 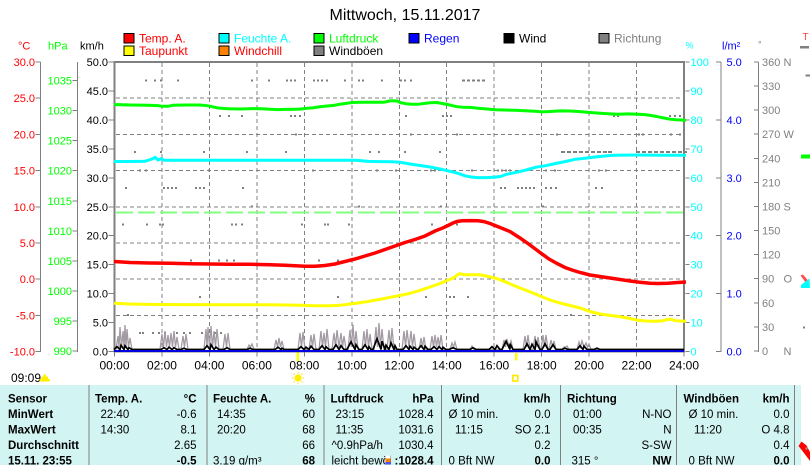 What do you see at coordinates (63, 352) in the screenshot?
I see `svg-text: 990` at bounding box center [63, 352].